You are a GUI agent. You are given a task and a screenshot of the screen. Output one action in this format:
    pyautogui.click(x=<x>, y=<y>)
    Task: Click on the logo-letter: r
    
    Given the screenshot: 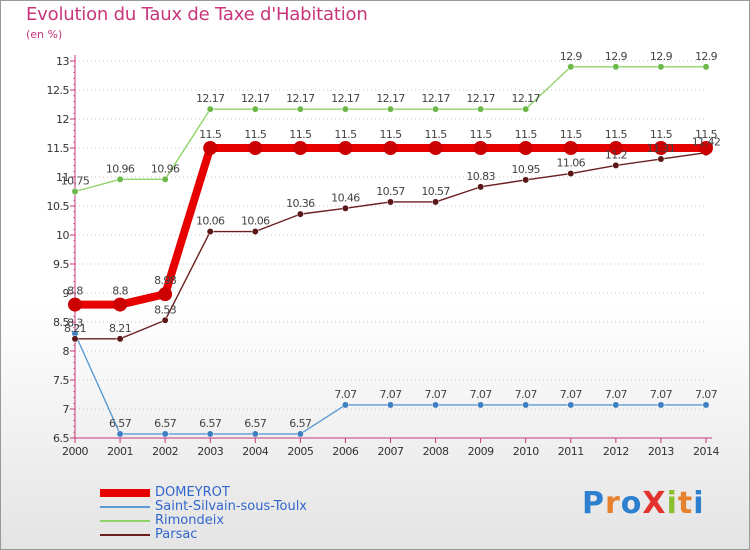 What is the action you would take?
    pyautogui.click(x=613, y=503)
    